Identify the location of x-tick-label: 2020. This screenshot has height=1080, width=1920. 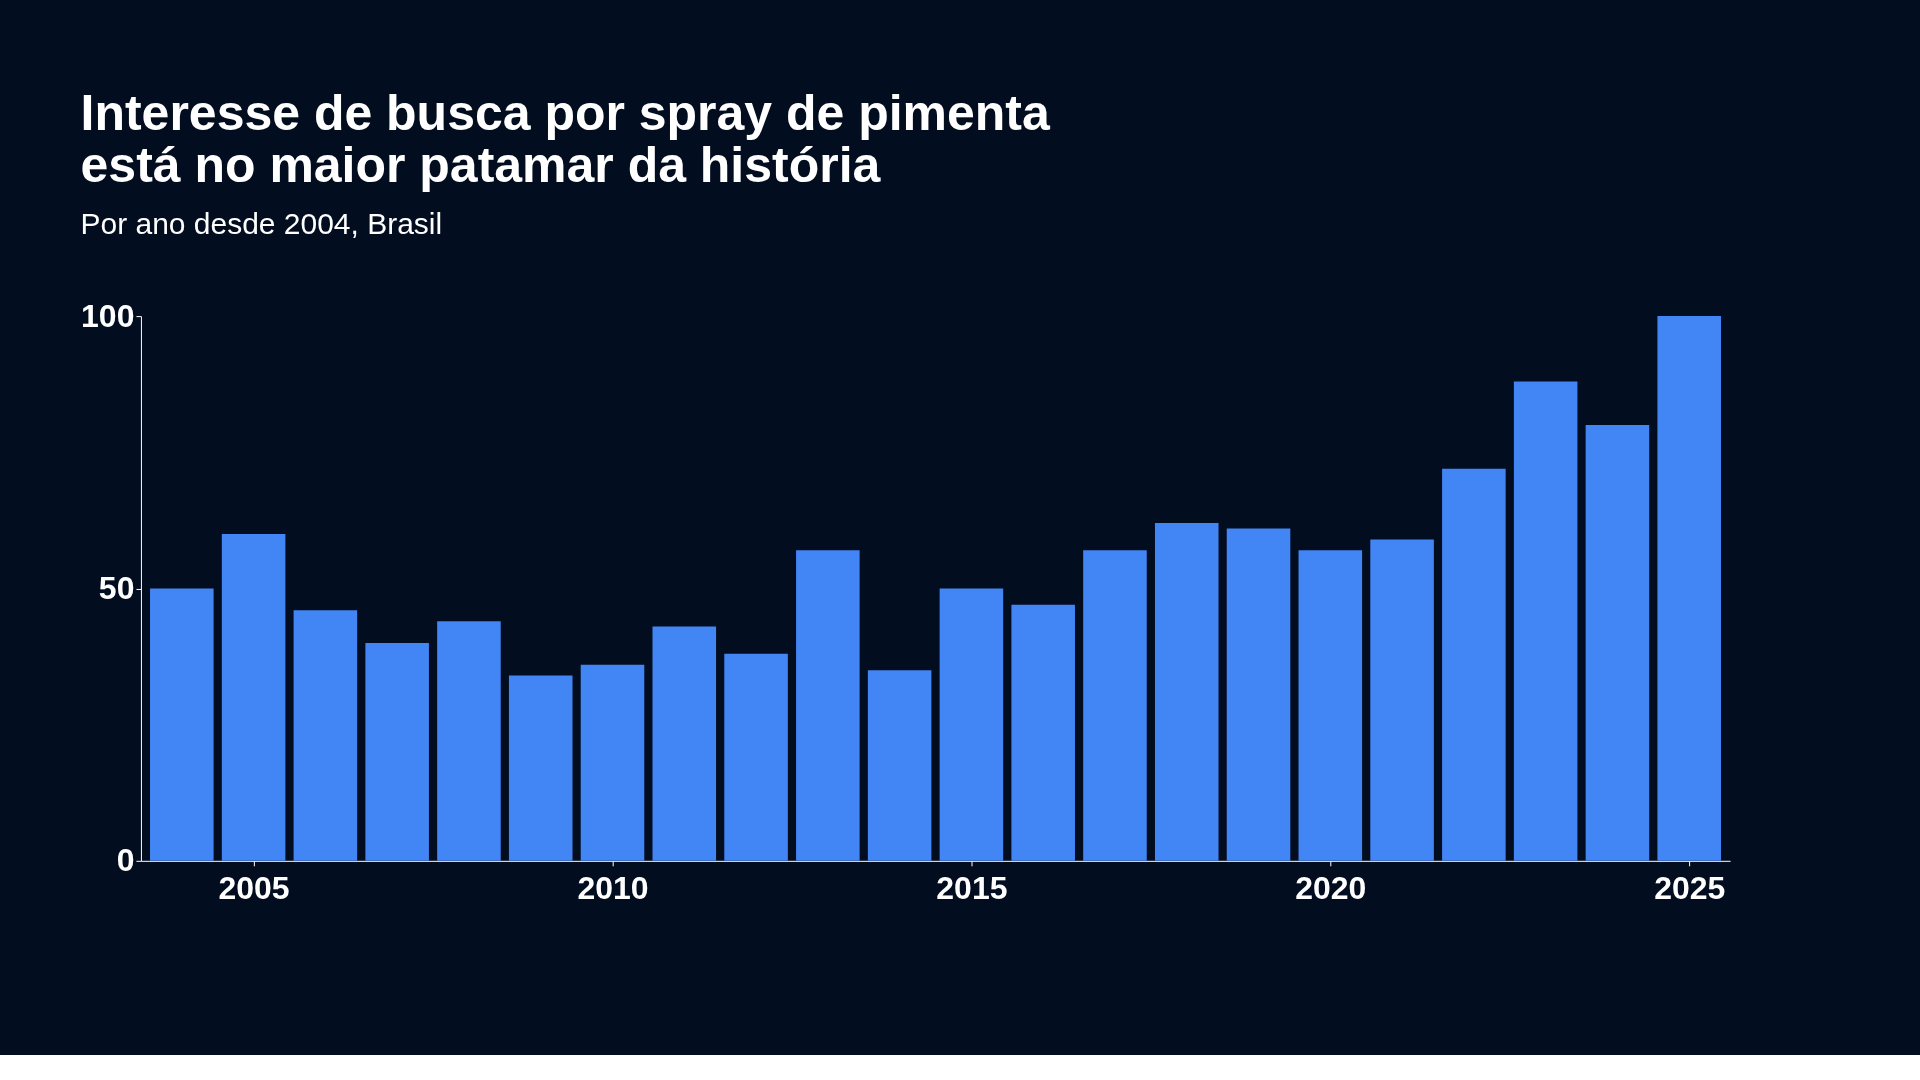
(1331, 888).